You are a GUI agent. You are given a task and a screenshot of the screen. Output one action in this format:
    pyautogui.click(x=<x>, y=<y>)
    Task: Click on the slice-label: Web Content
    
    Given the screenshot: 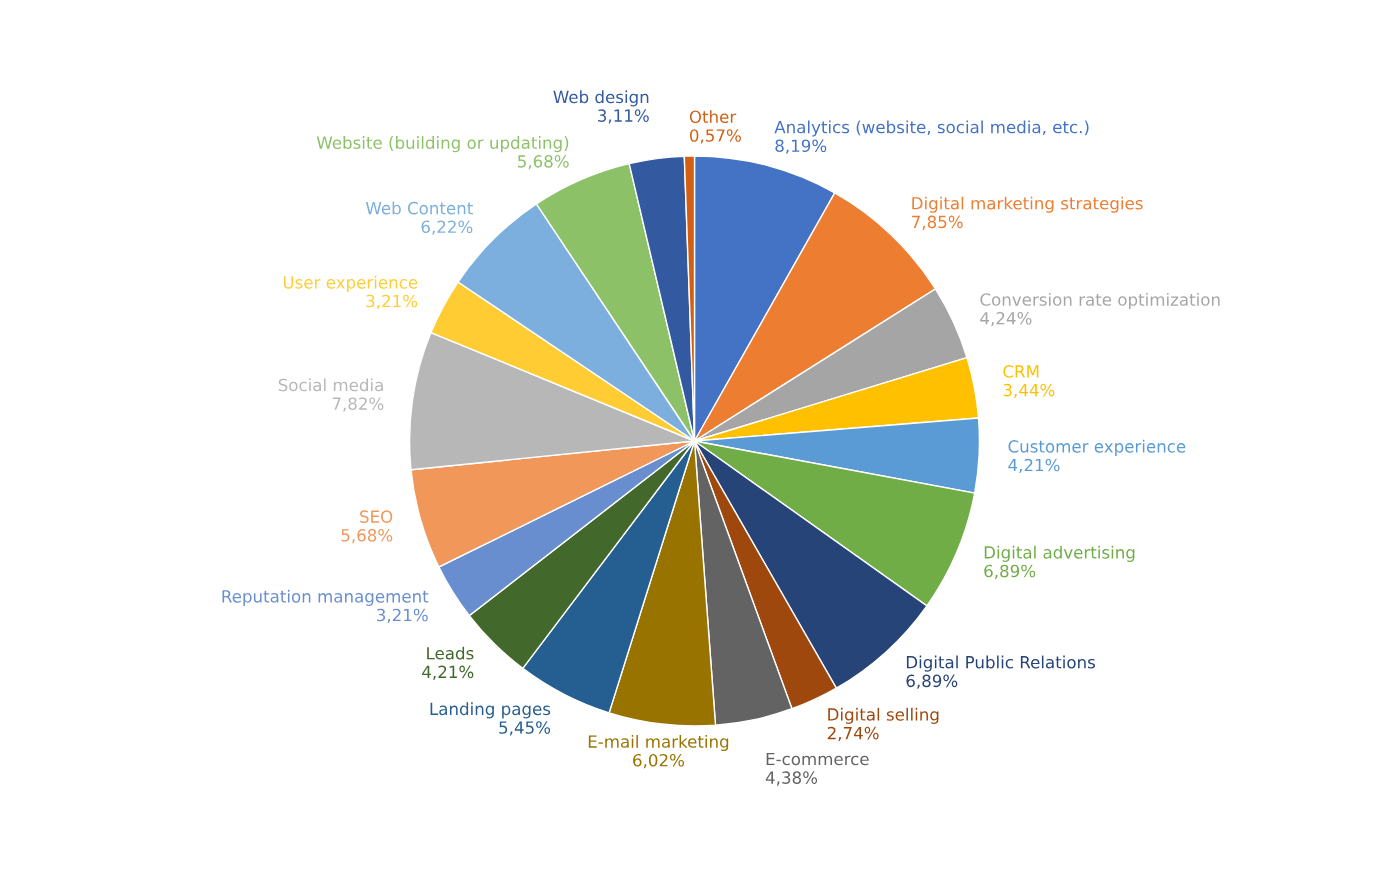 What is the action you would take?
    pyautogui.click(x=419, y=208)
    